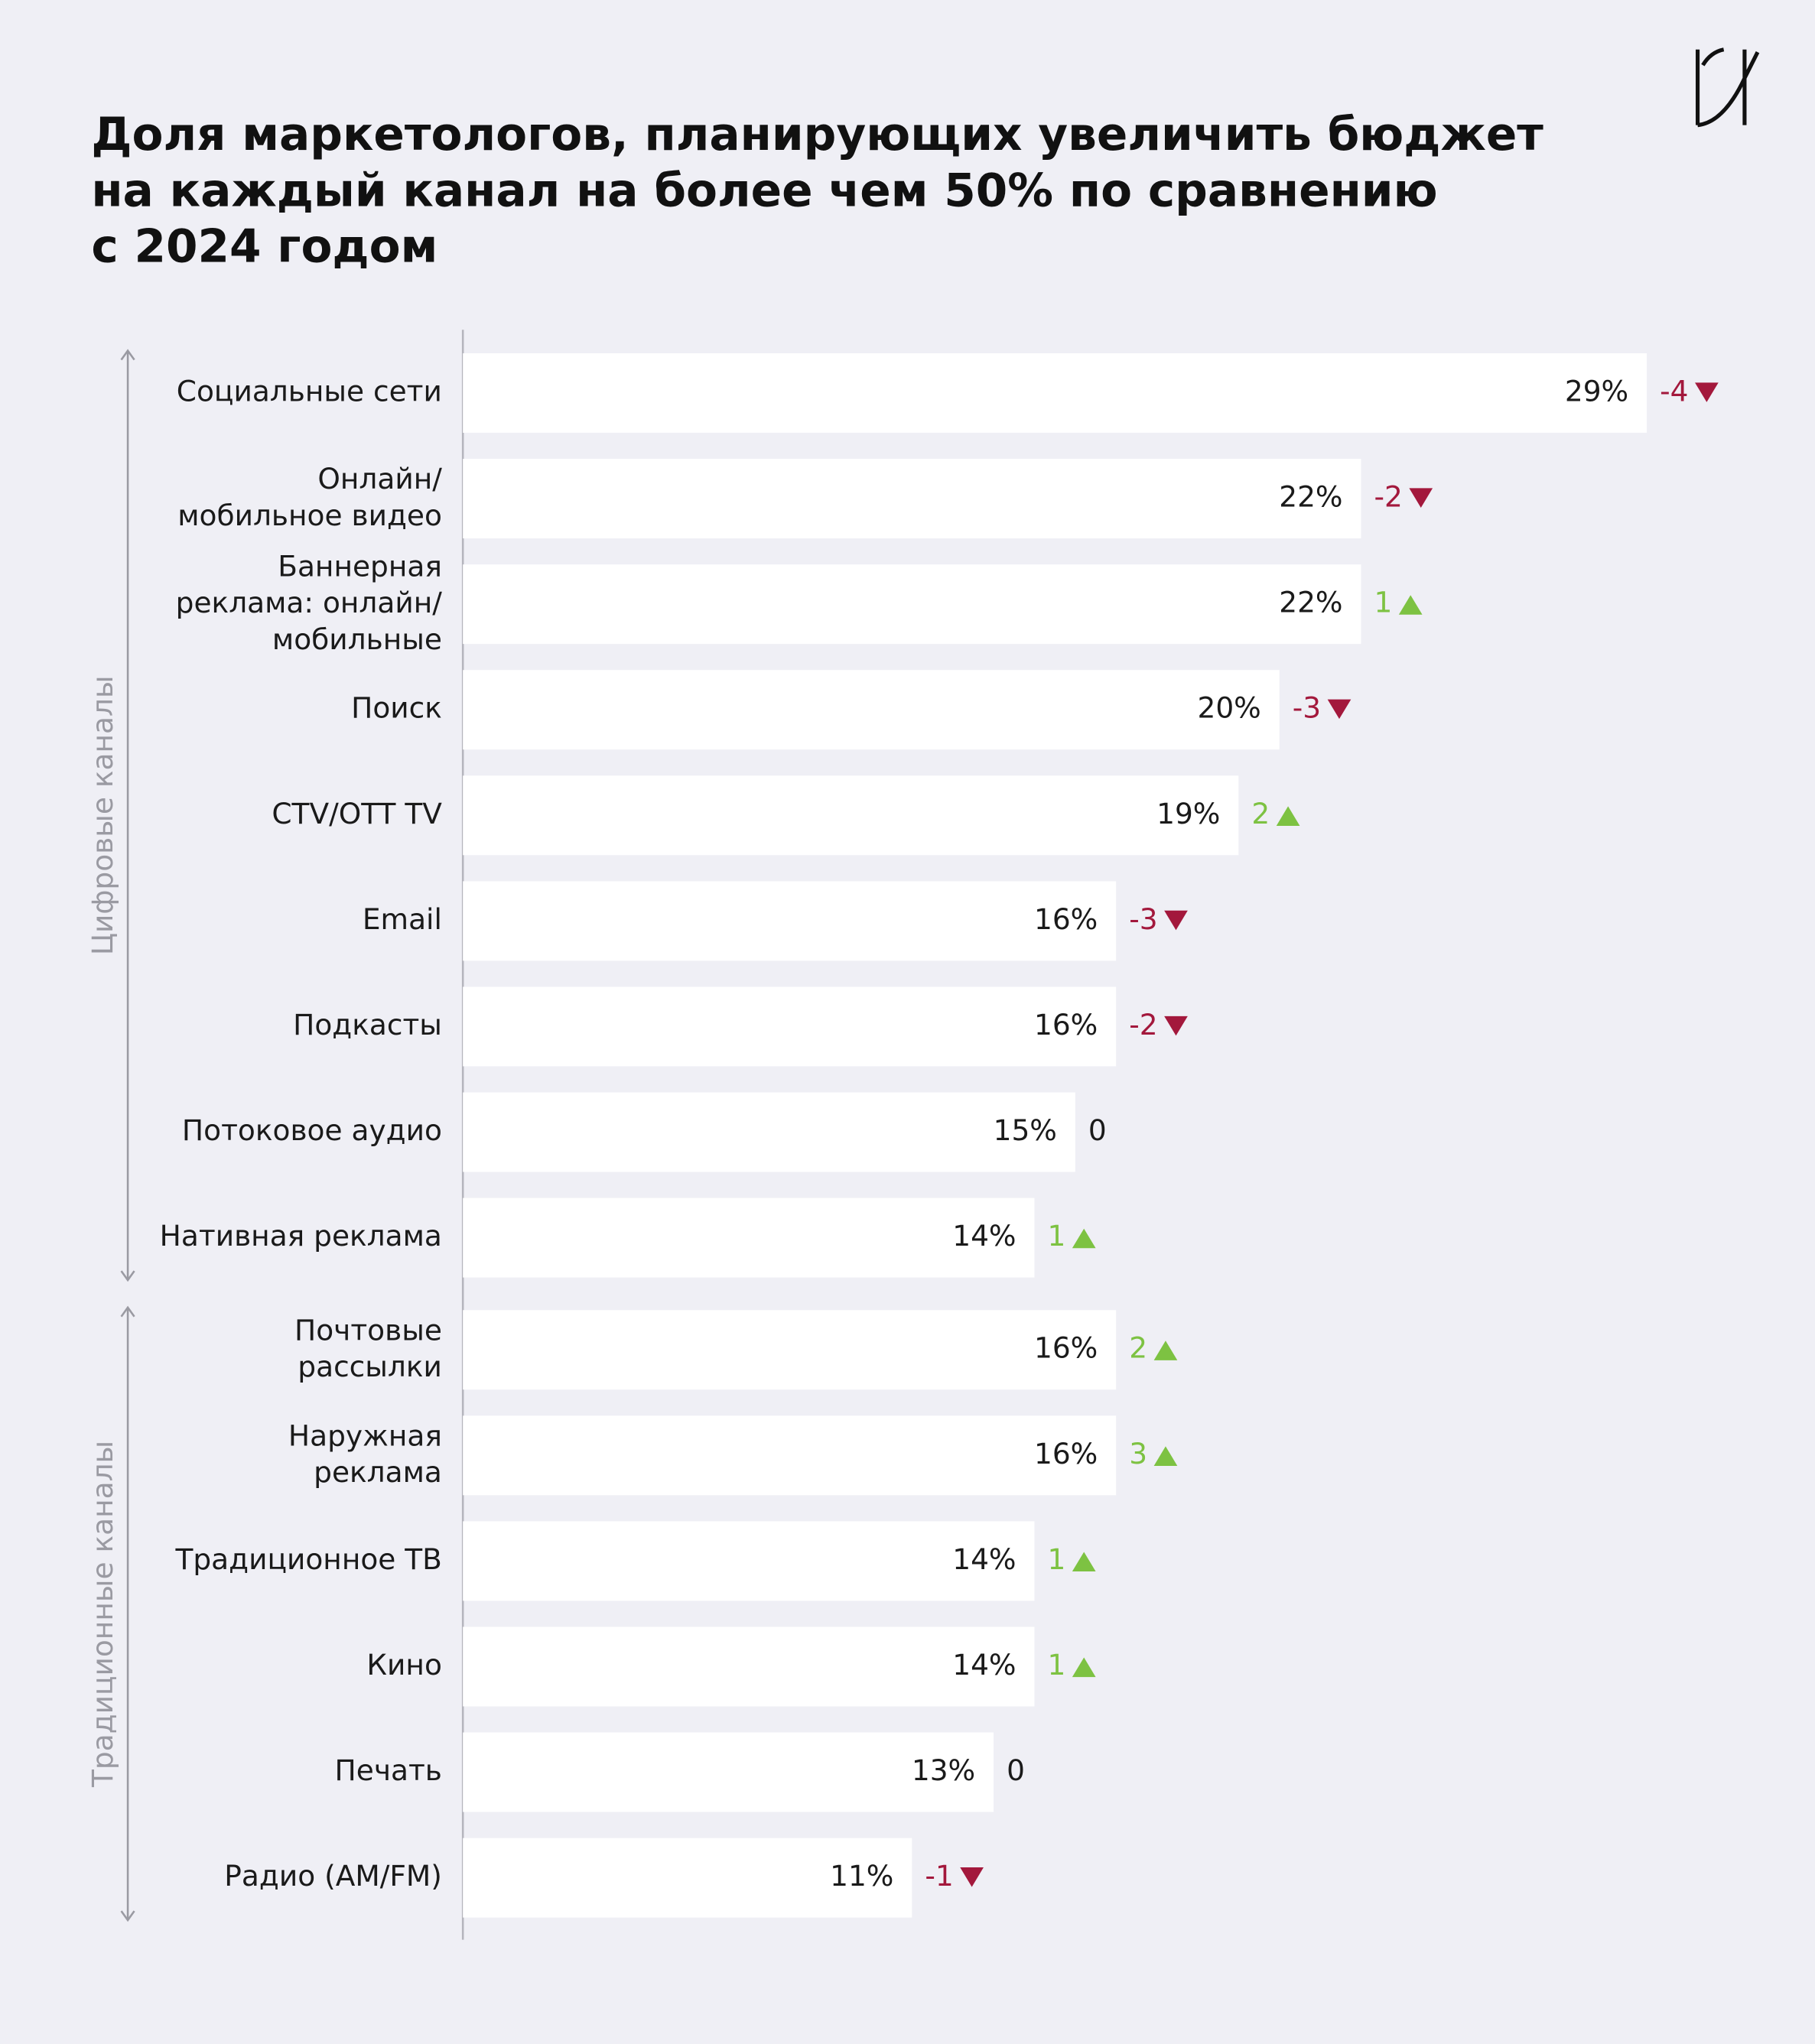 Image resolution: width=1815 pixels, height=2044 pixels. What do you see at coordinates (1025, 1130) in the screenshot?
I see `value-label: 15%` at bounding box center [1025, 1130].